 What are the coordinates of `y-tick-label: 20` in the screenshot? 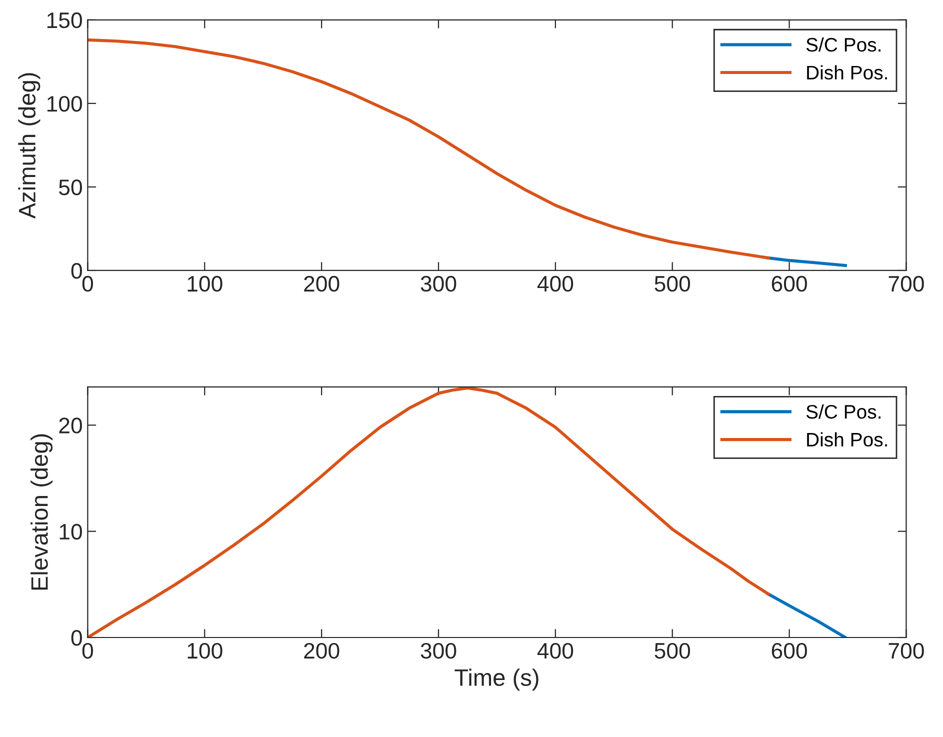 It's located at (70, 426).